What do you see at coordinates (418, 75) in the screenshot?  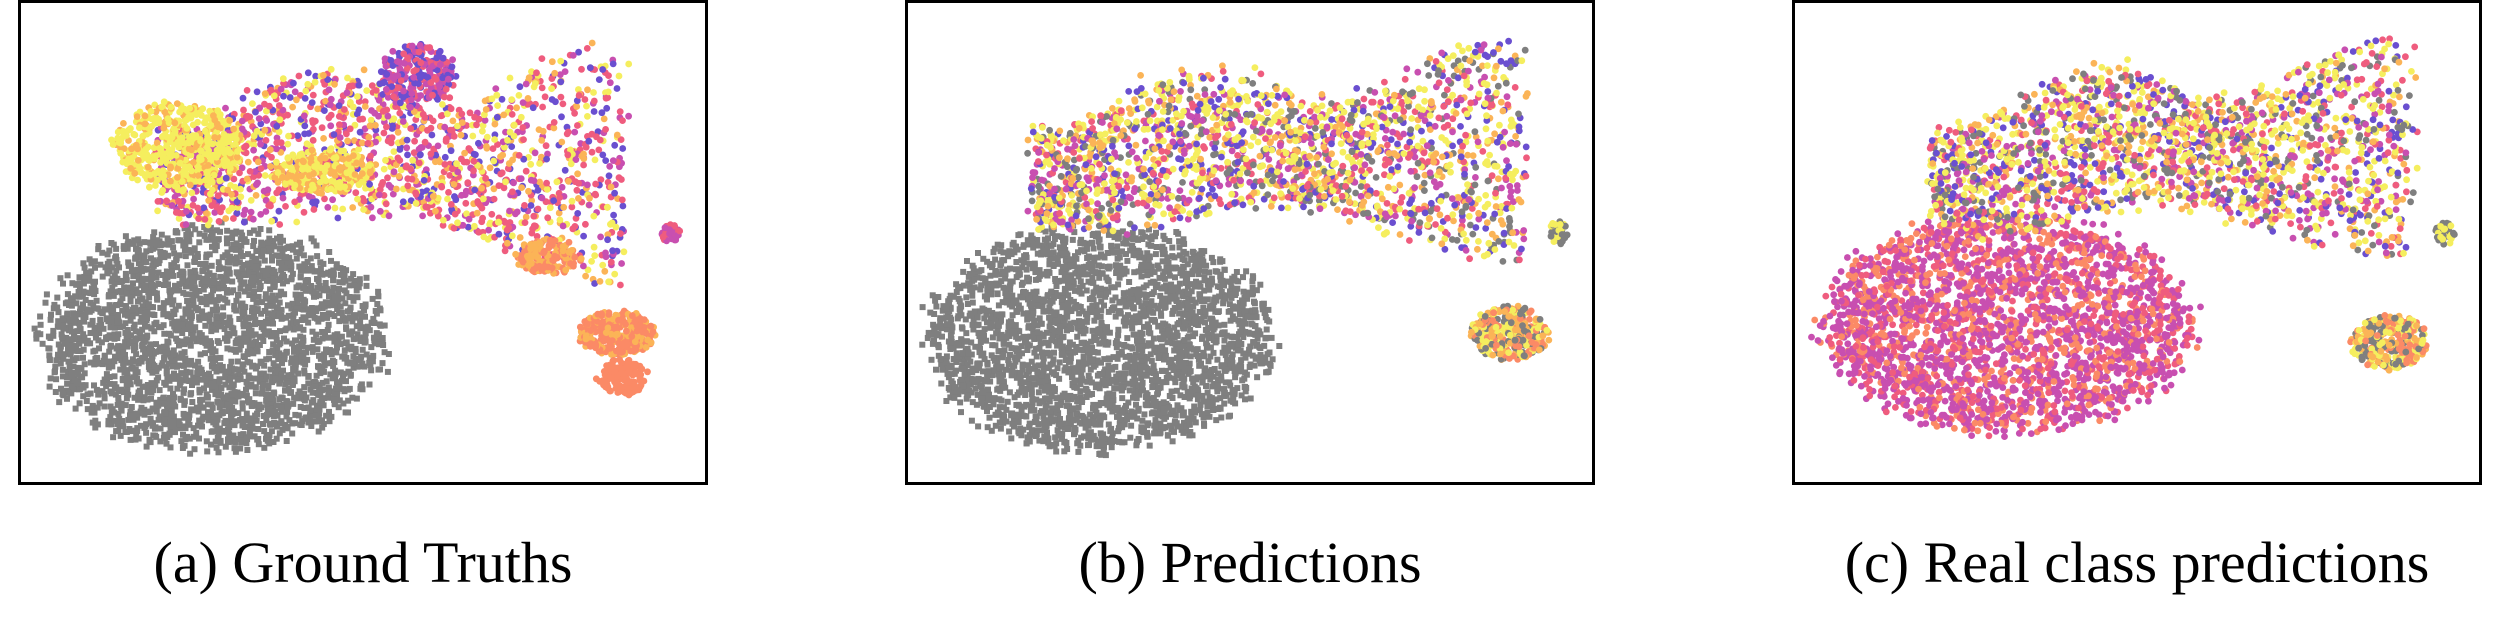 I see `point-cluster` at bounding box center [418, 75].